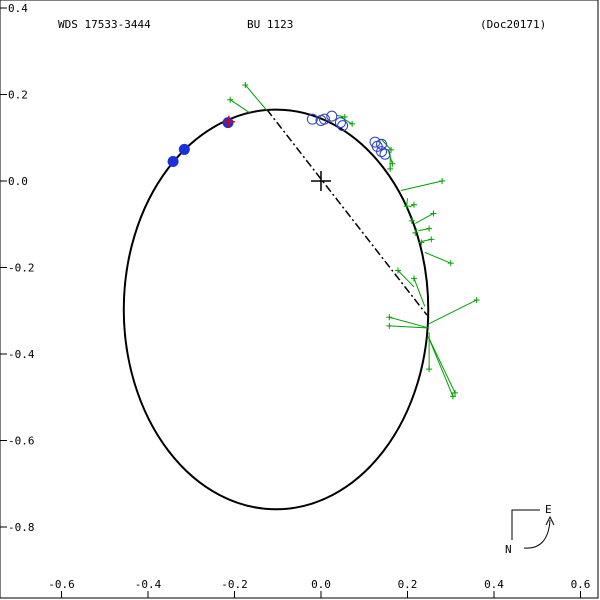 This screenshot has width=600, height=600. What do you see at coordinates (408, 584) in the screenshot?
I see `x-tick-label: 0.2` at bounding box center [408, 584].